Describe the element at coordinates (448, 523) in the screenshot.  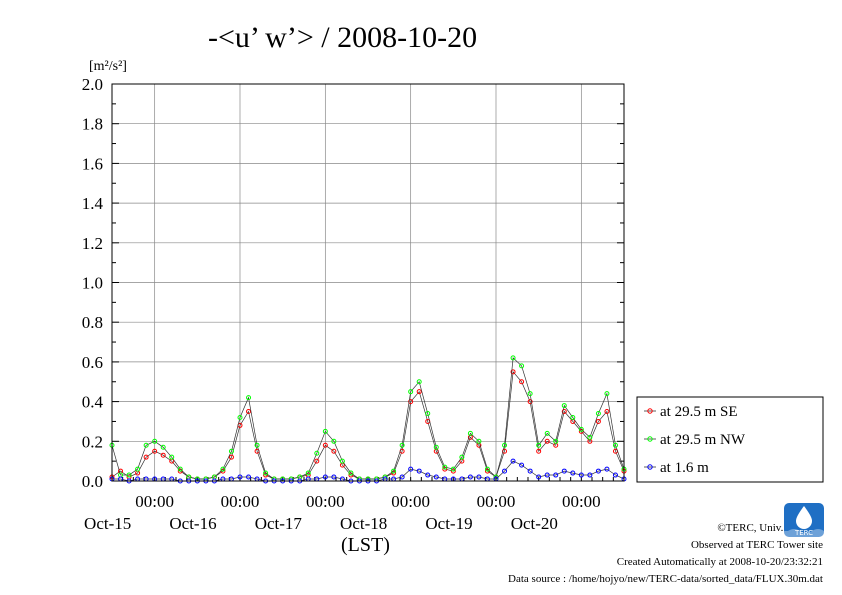
I see `x-day-label: Oct-19` at that location.